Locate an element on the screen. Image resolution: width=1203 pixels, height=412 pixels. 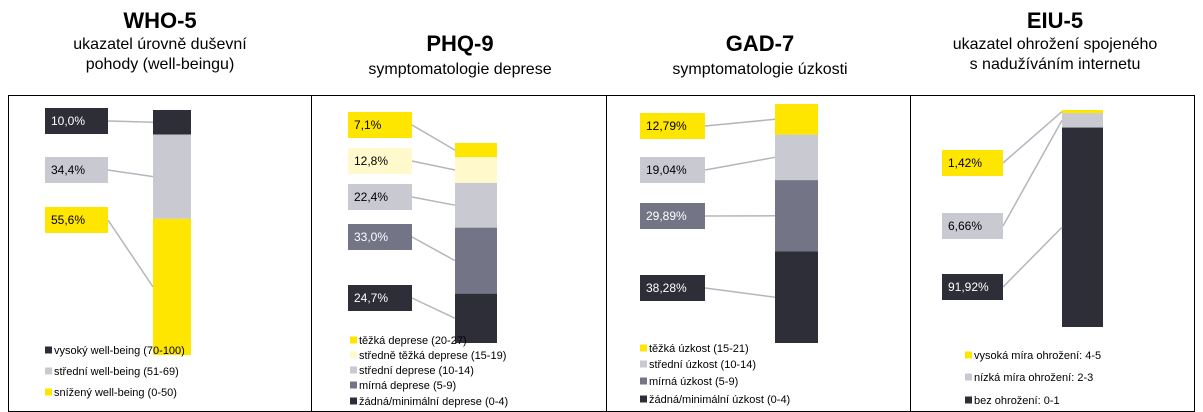
value-label: 10,0% is located at coordinates (68, 121).